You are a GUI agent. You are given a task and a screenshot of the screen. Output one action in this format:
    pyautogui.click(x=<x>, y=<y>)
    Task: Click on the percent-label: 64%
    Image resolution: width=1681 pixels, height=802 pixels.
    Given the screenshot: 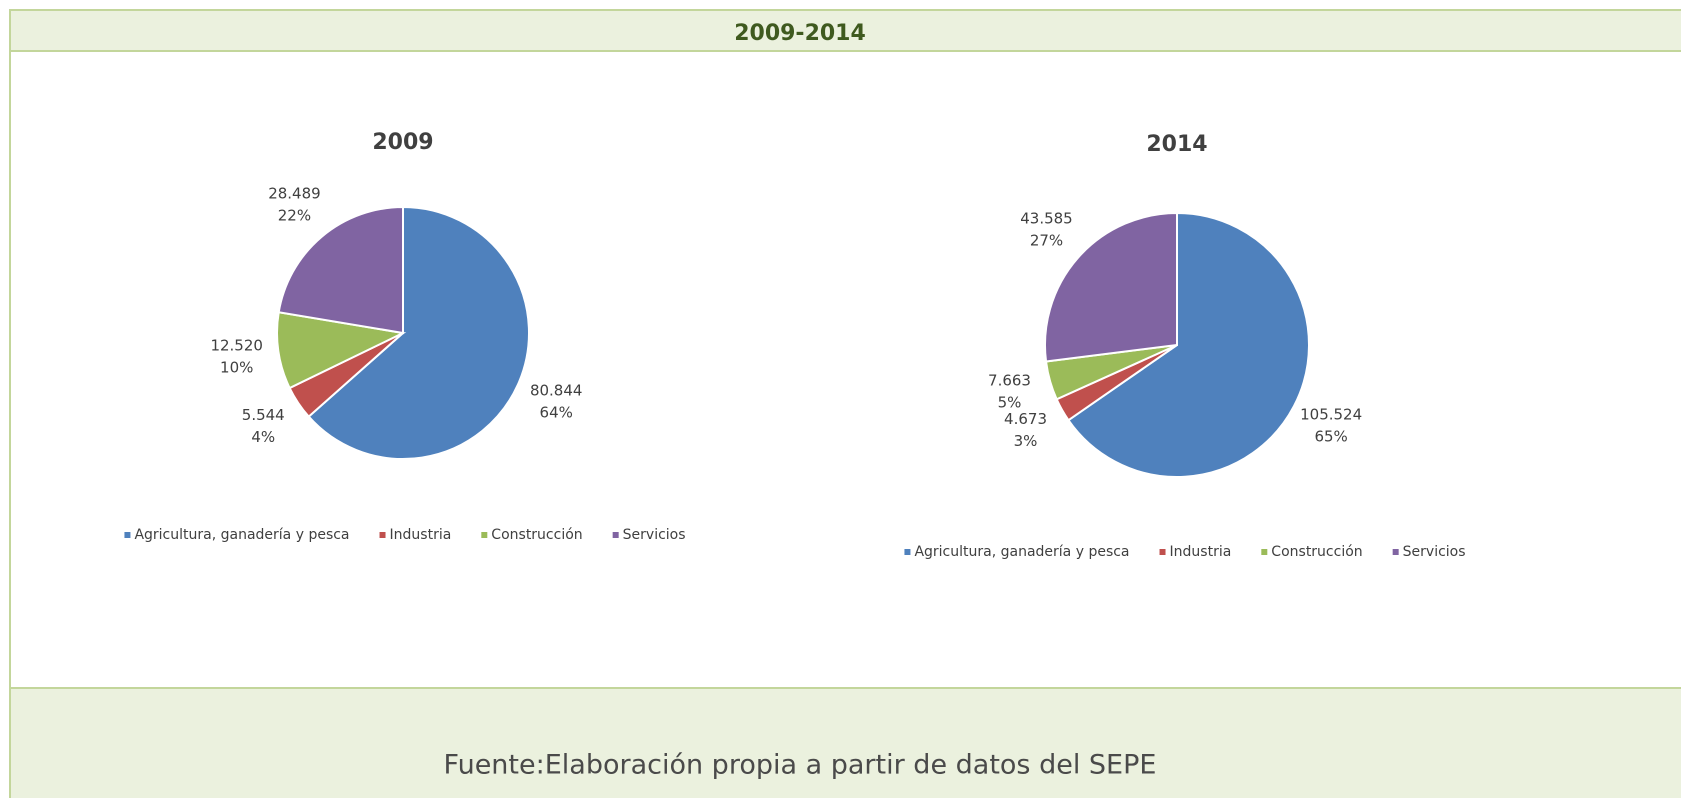 What is the action you would take?
    pyautogui.click(x=556, y=412)
    